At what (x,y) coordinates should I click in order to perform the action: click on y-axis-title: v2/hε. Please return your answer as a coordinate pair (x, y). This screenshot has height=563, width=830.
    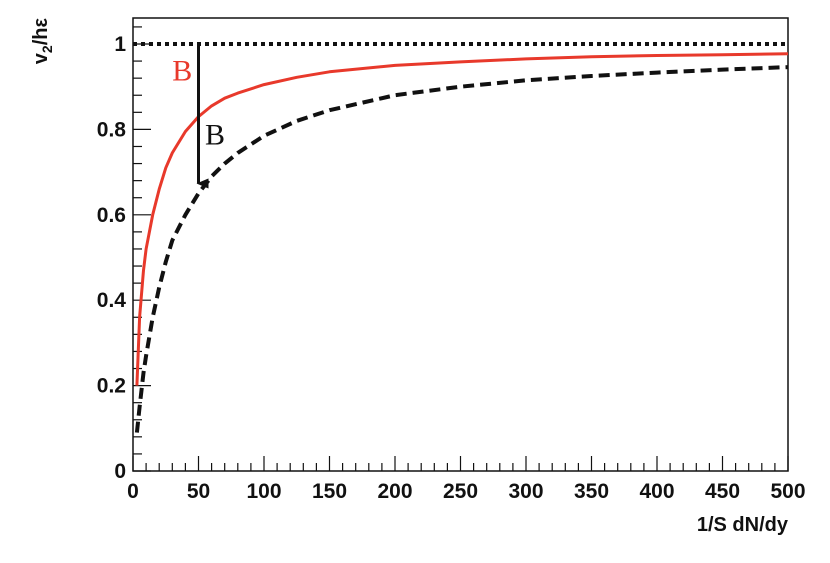
    Looking at the image, I should click on (42, 40).